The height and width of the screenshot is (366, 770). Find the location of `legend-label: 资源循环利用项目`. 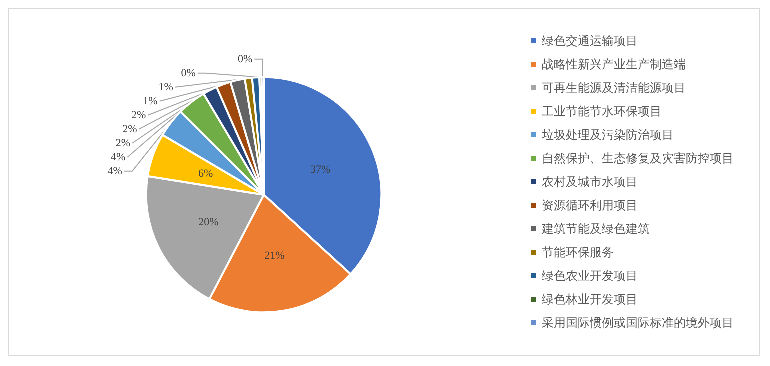

legend-label: 资源循环利用项目 is located at coordinates (590, 205).